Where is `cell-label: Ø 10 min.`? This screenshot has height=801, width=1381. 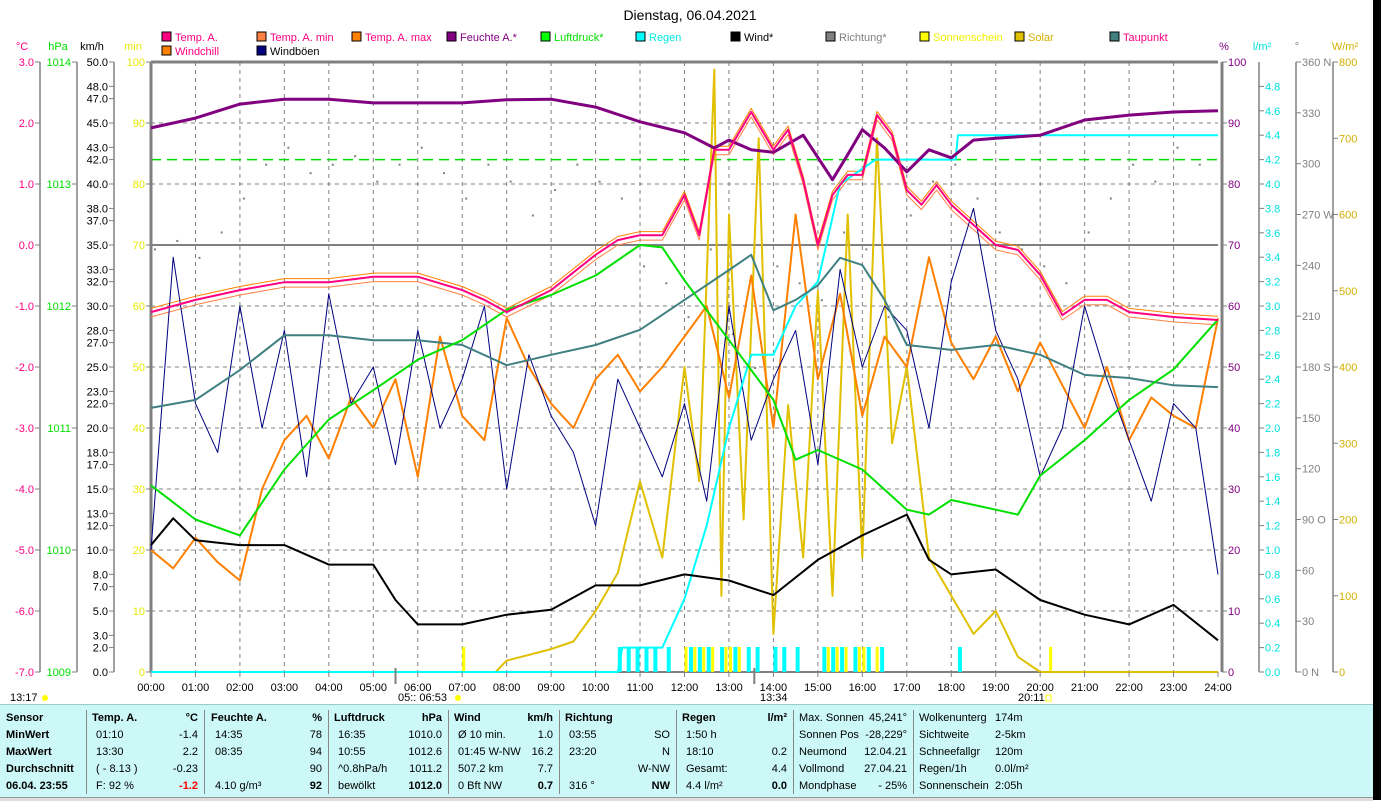
cell-label: Ø 10 min. is located at coordinates (482, 735).